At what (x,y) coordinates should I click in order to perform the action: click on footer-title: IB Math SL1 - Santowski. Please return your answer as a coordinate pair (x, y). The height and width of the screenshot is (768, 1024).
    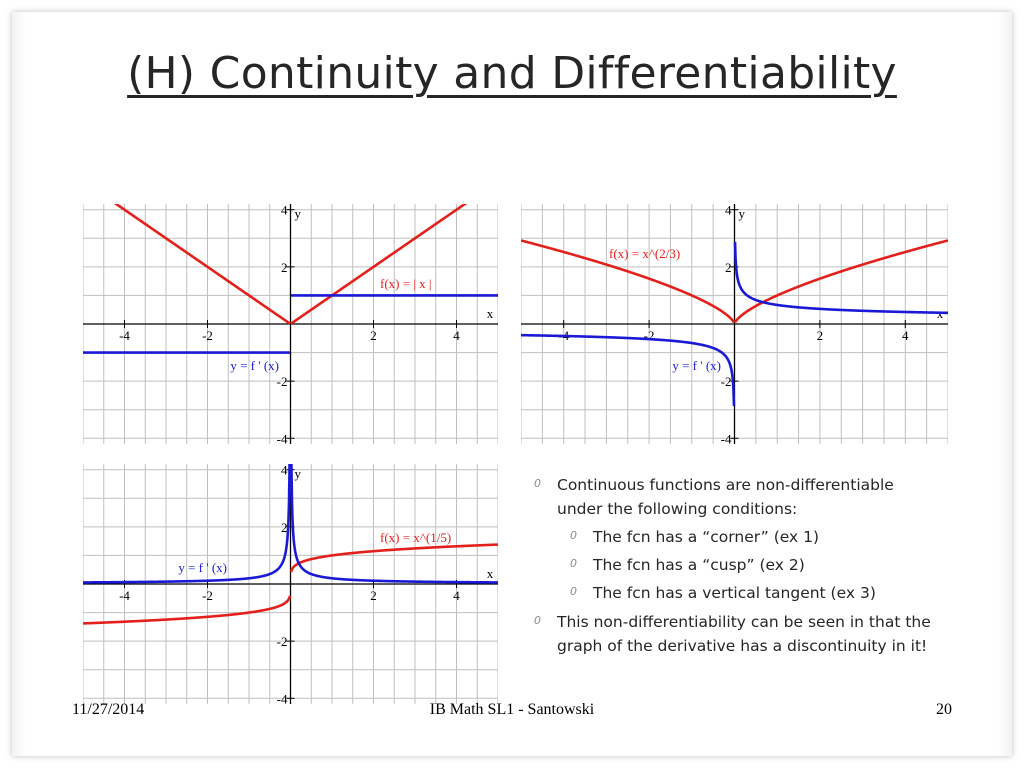
    Looking at the image, I should click on (512, 709).